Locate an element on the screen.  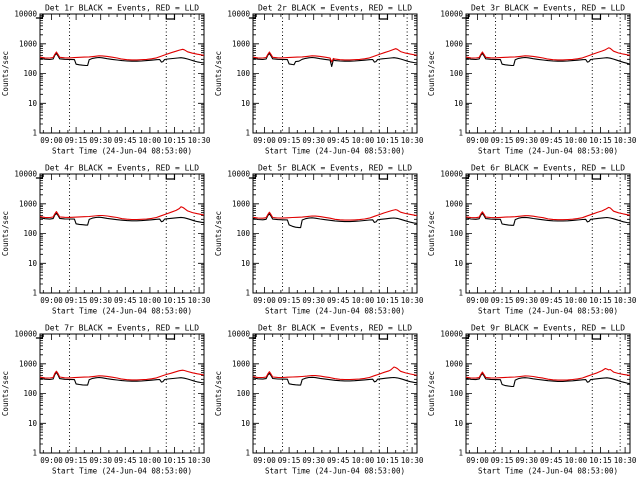
plot-title: Det 3r BLACK = Events, RED = LLD is located at coordinates (548, 8).